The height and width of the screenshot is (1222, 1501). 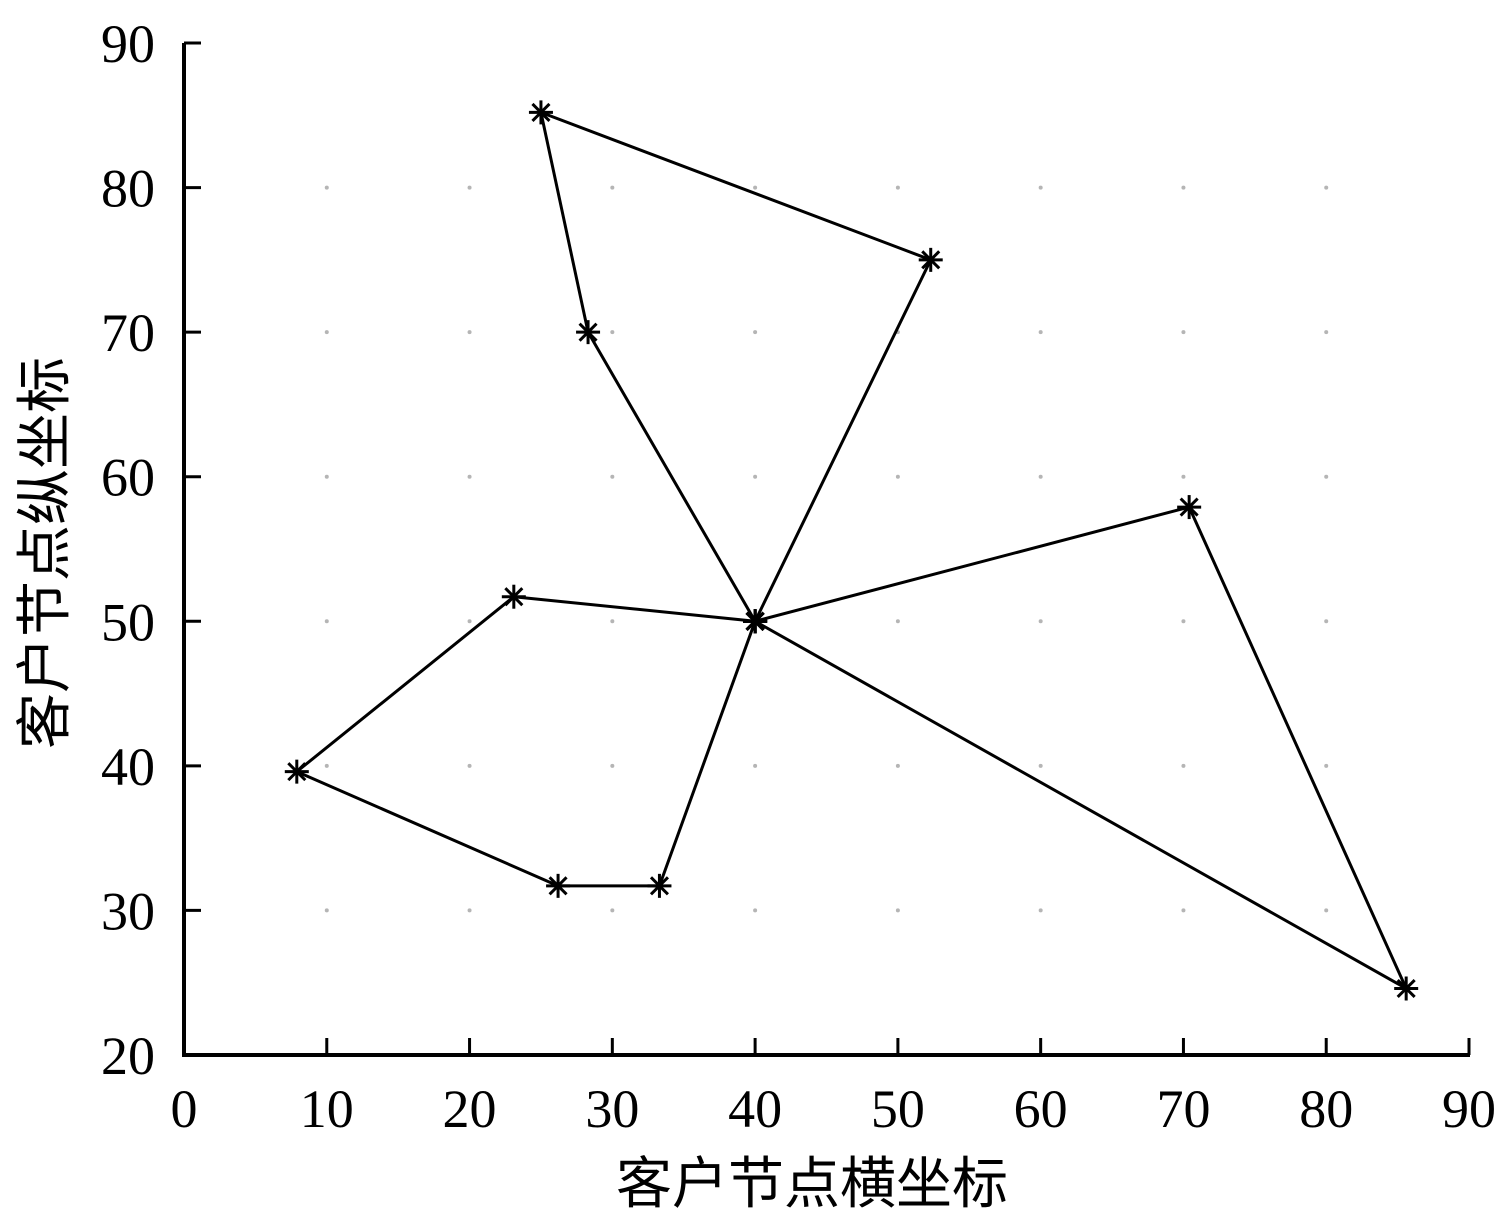 What do you see at coordinates (327, 1109) in the screenshot?
I see `x-tick-label: 10` at bounding box center [327, 1109].